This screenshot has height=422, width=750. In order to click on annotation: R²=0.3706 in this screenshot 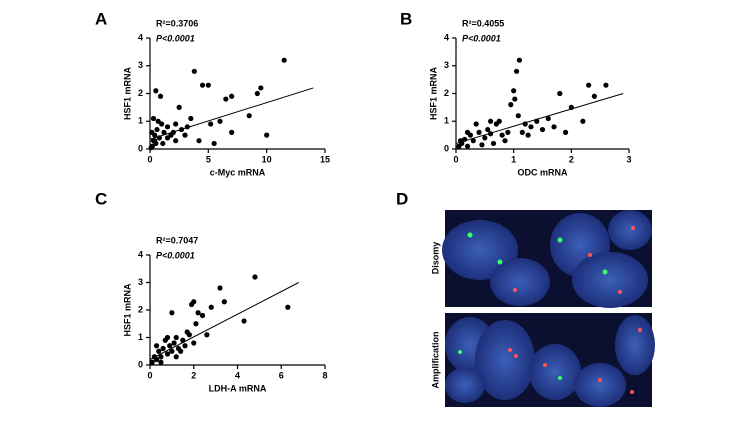, I will do `click(177, 23)`.